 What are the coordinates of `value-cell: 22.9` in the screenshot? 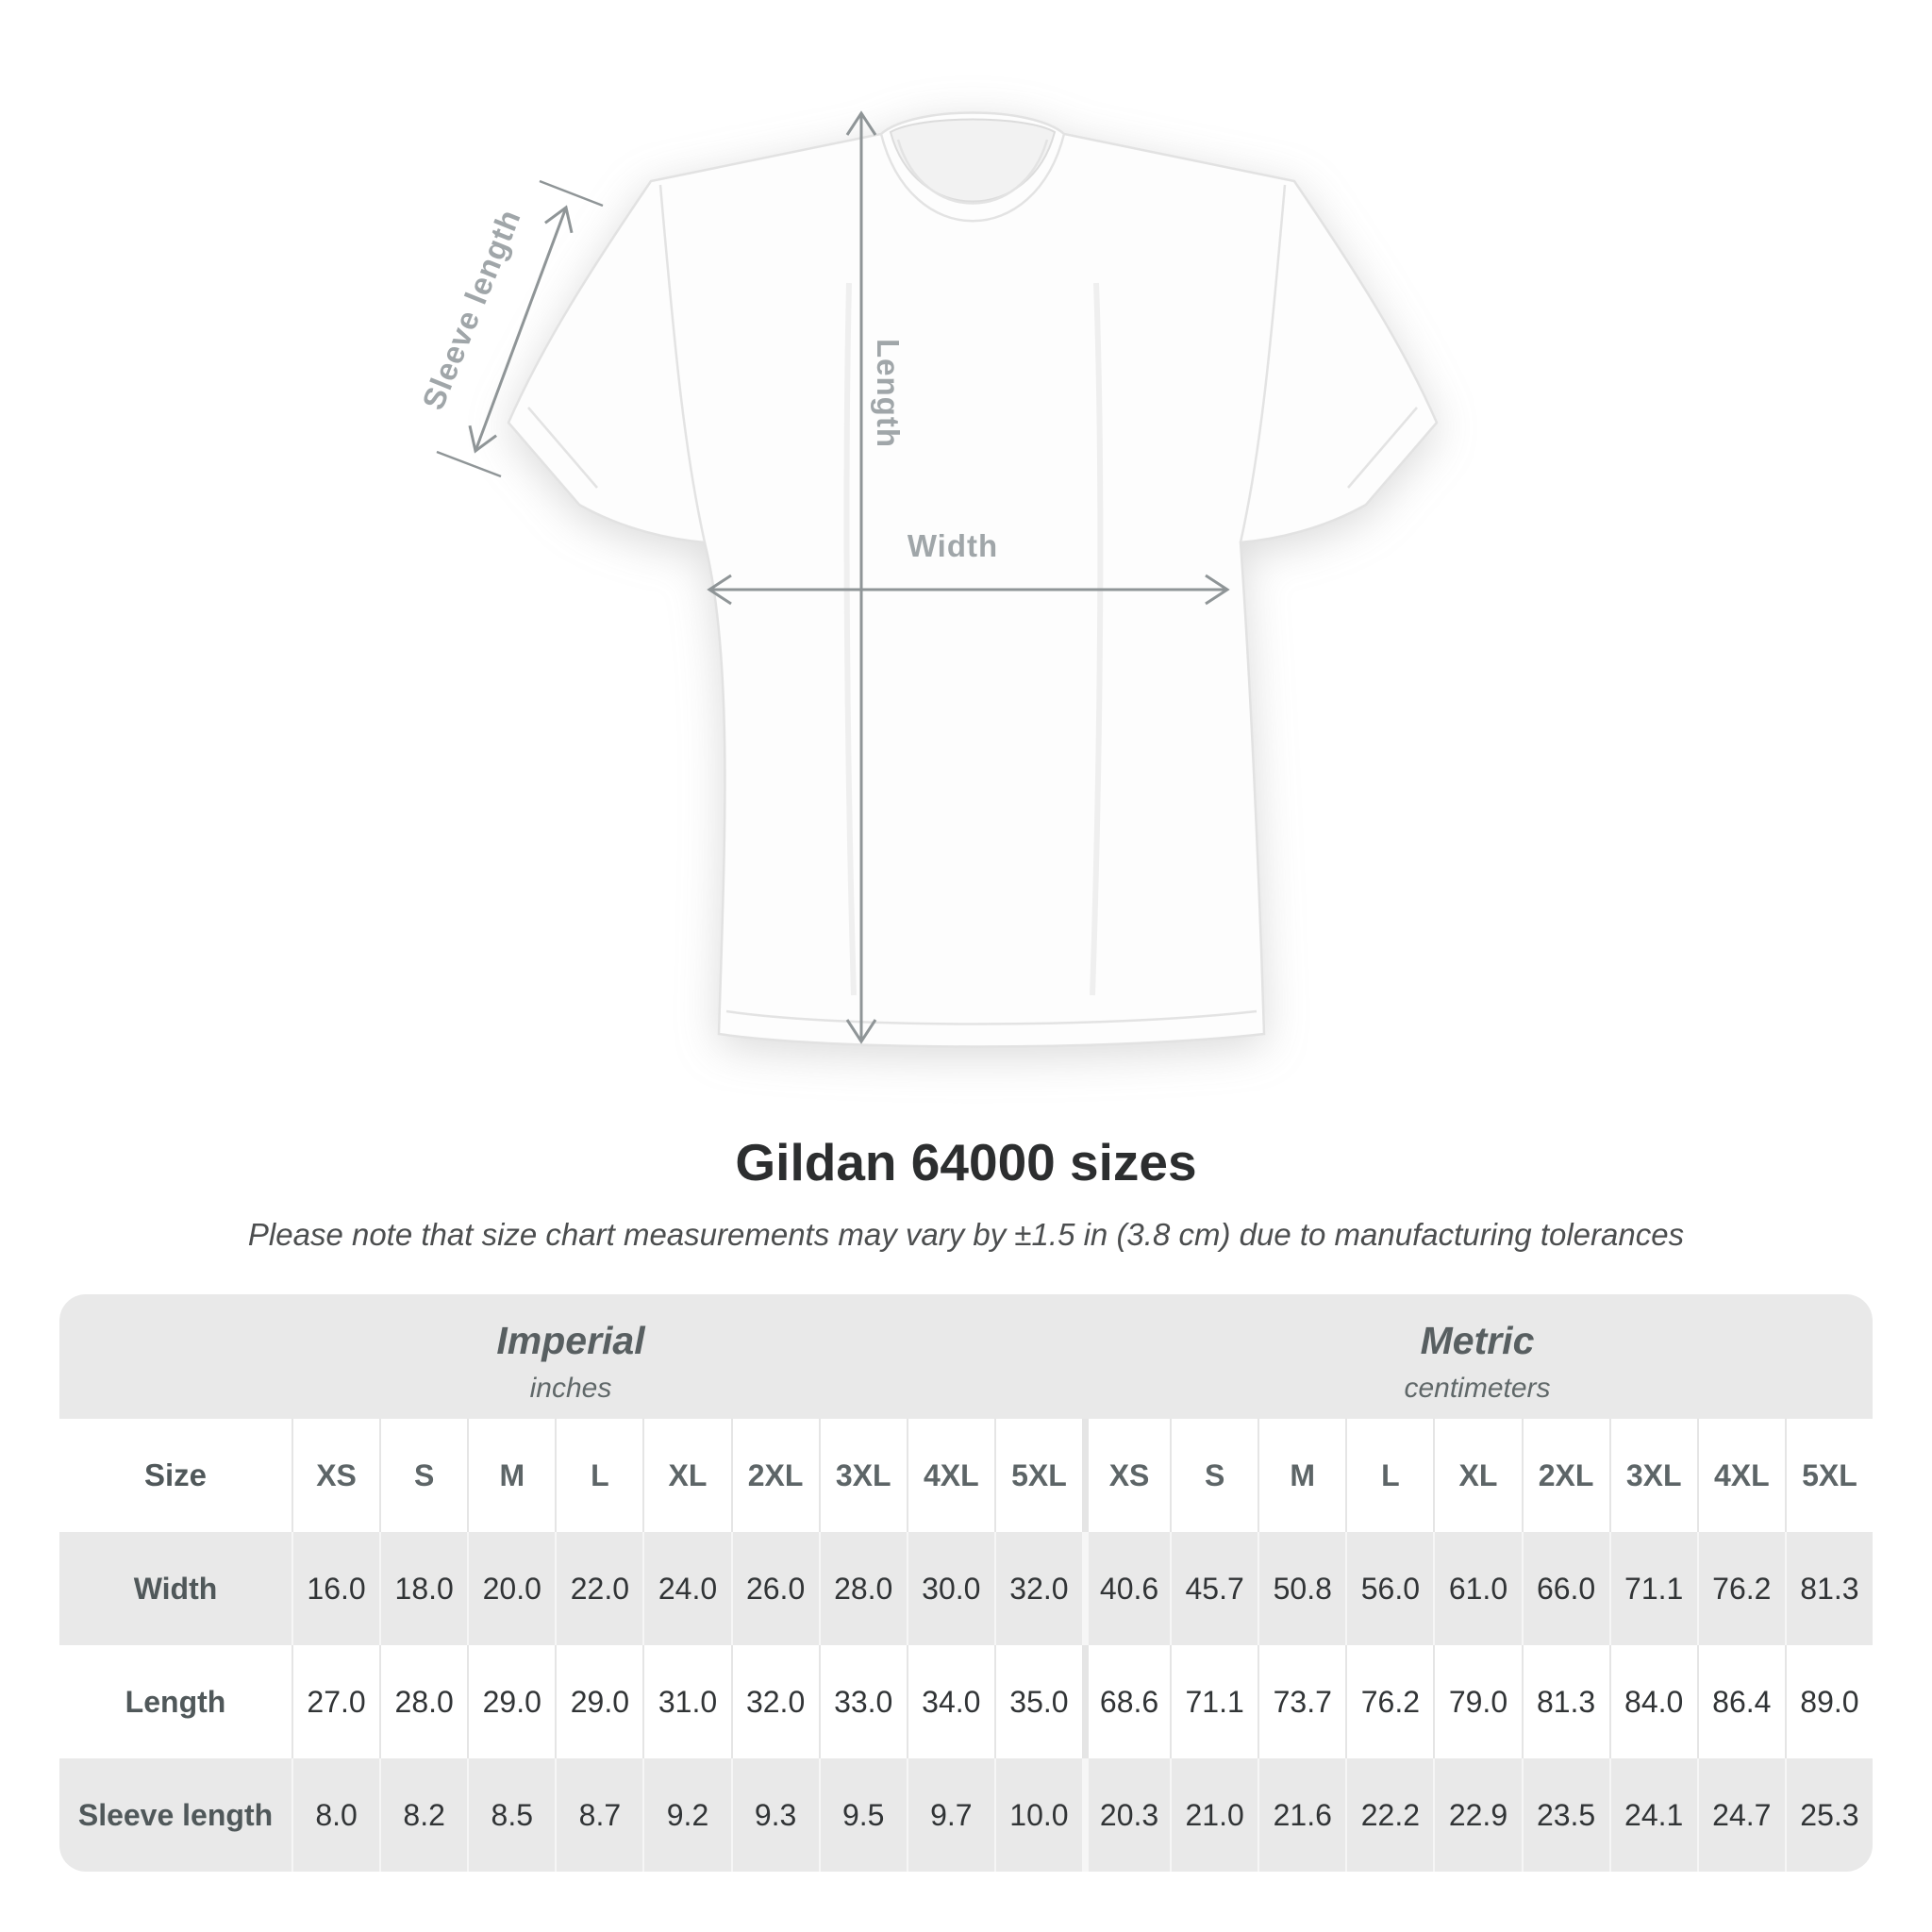 It's located at (1477, 1815).